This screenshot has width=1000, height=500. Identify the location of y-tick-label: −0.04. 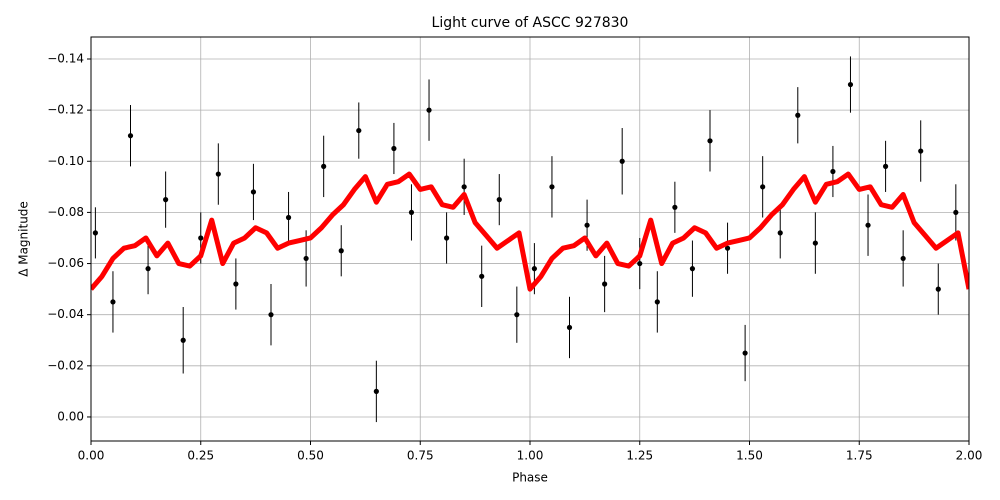
(65, 314).